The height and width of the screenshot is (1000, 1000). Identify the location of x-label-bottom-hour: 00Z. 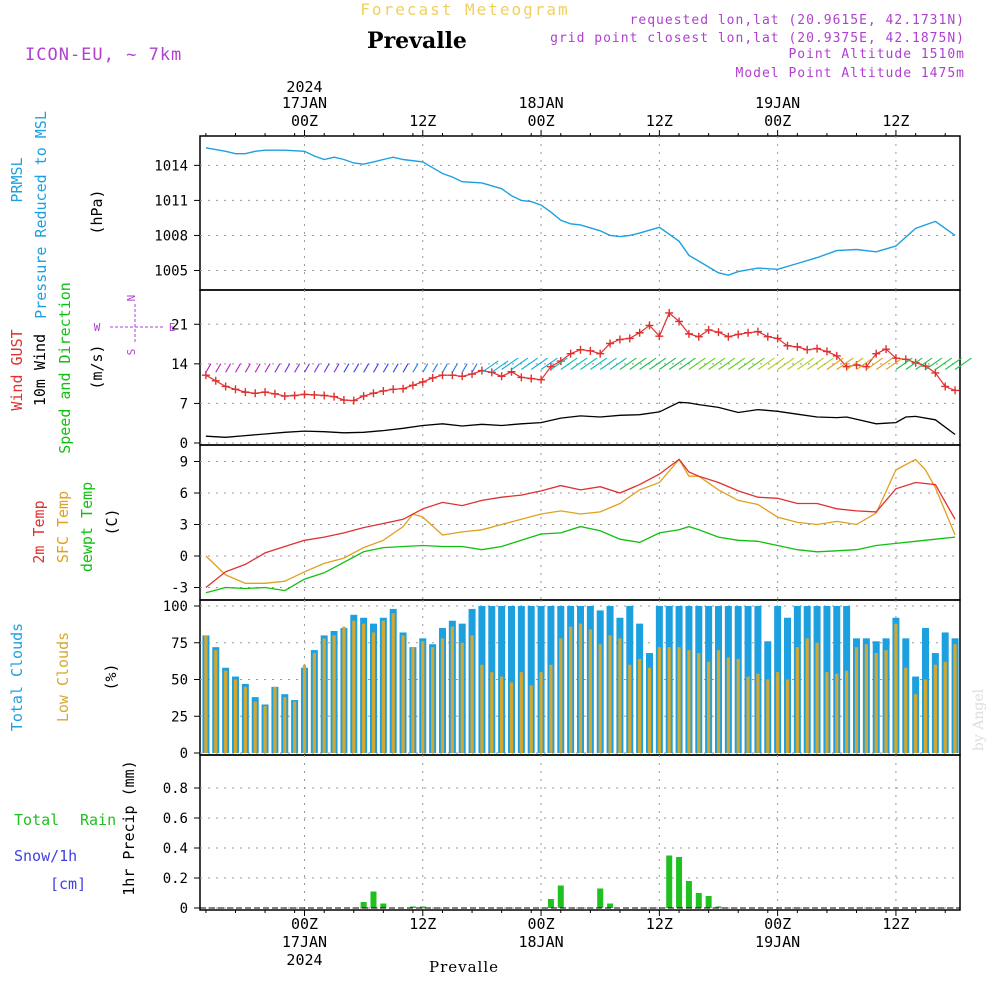
(541, 924).